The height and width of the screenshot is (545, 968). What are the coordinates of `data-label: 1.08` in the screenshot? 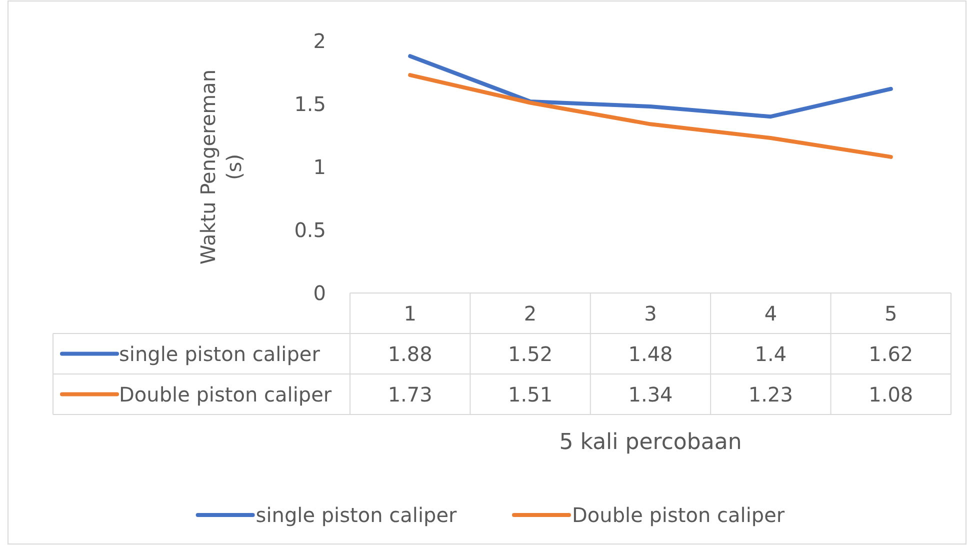 It's located at (891, 394).